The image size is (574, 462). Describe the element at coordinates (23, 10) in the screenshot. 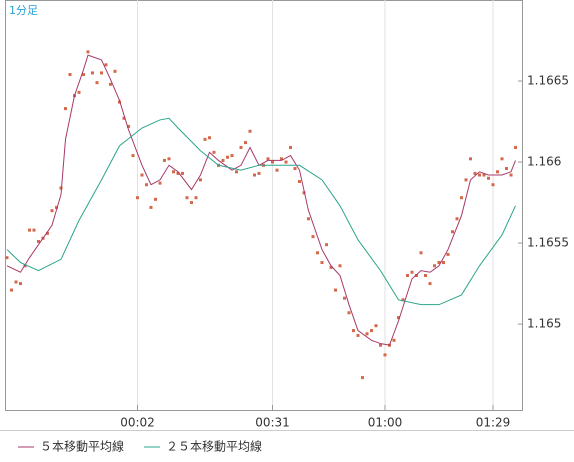

I see `chart-title: 1分足` at that location.